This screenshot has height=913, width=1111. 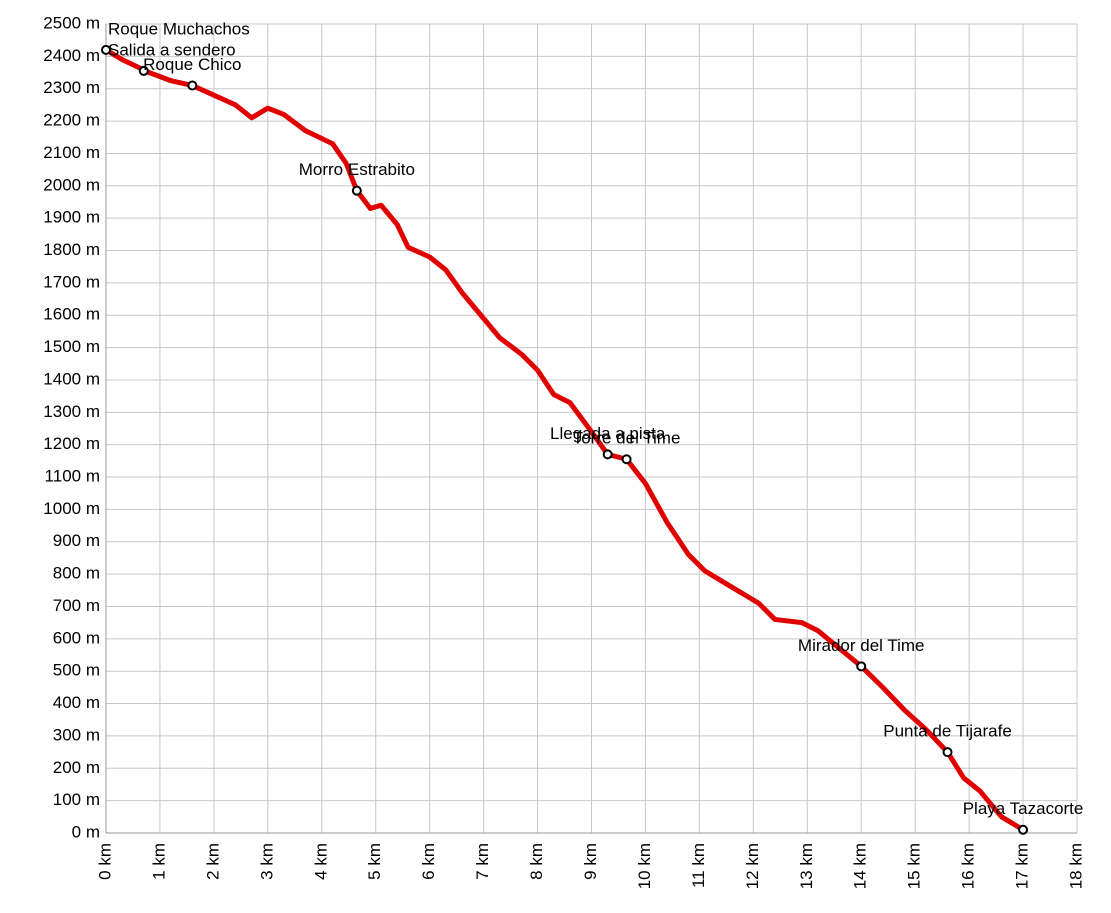 What do you see at coordinates (76, 540) in the screenshot?
I see `y-tick-label: 900 m` at bounding box center [76, 540].